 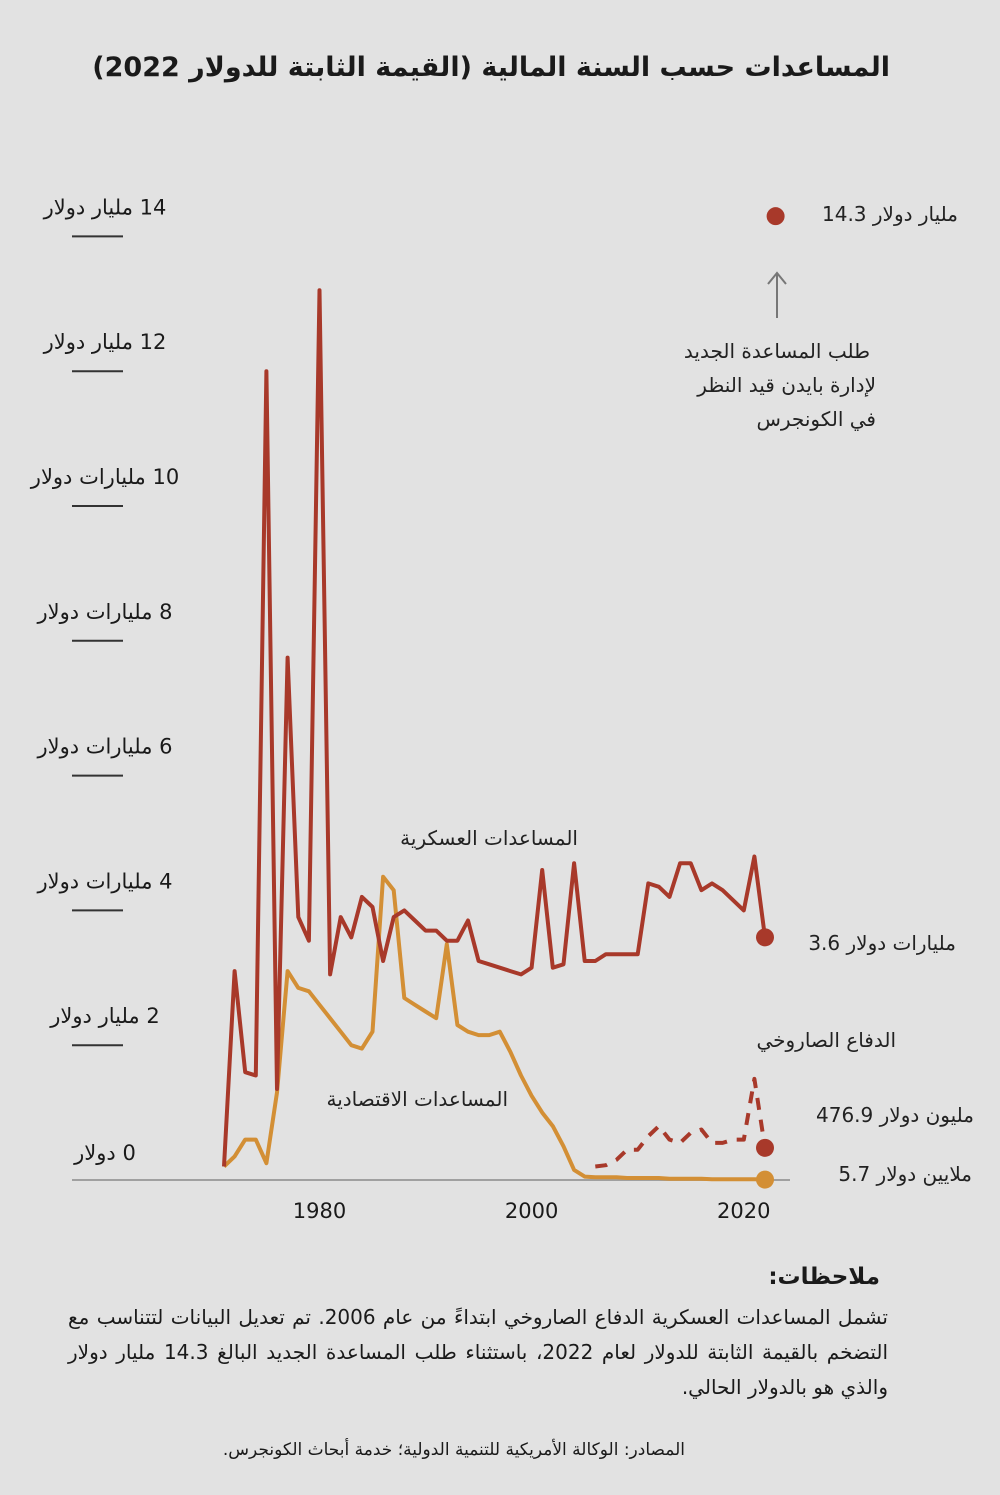 I want to click on x-axis: 1980 2000 2020, so click(x=431, y=1201).